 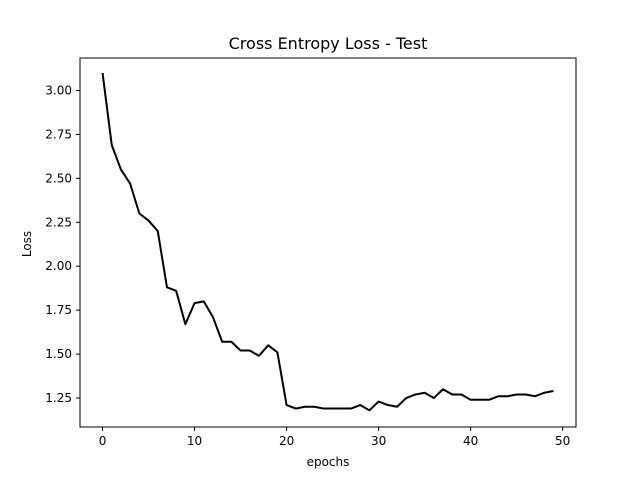 I want to click on y-axis-label: Loss, so click(x=27, y=244).